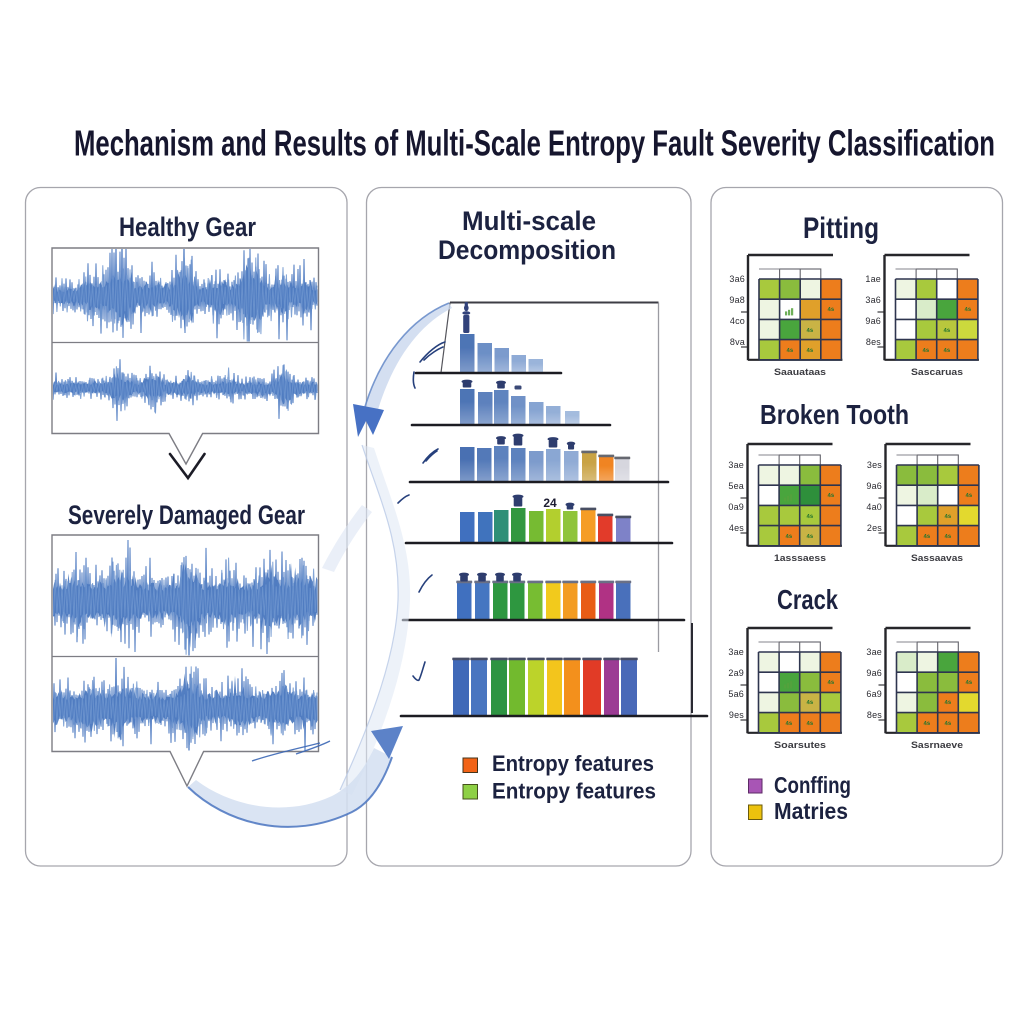 Image resolution: width=1024 pixels, height=1029 pixels. I want to click on svg-text: Broken Tooth, so click(834, 414).